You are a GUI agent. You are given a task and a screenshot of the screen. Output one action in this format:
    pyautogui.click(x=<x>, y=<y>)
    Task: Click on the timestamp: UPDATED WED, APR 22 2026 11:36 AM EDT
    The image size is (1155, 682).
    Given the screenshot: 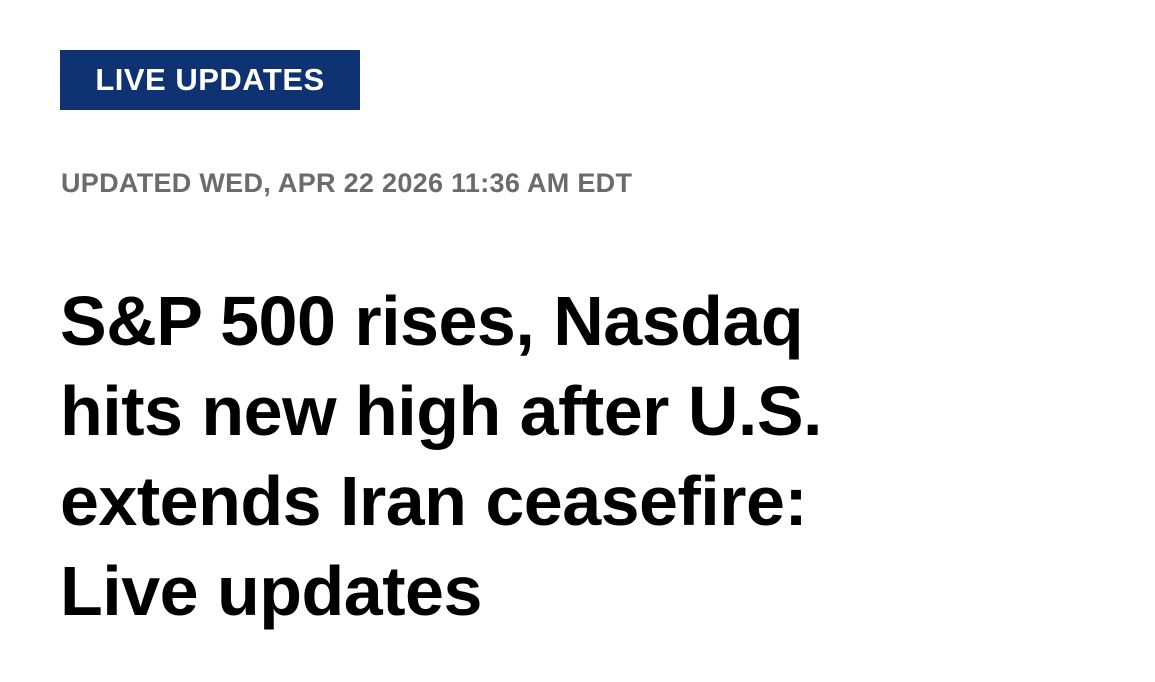 What is the action you would take?
    pyautogui.click(x=347, y=183)
    